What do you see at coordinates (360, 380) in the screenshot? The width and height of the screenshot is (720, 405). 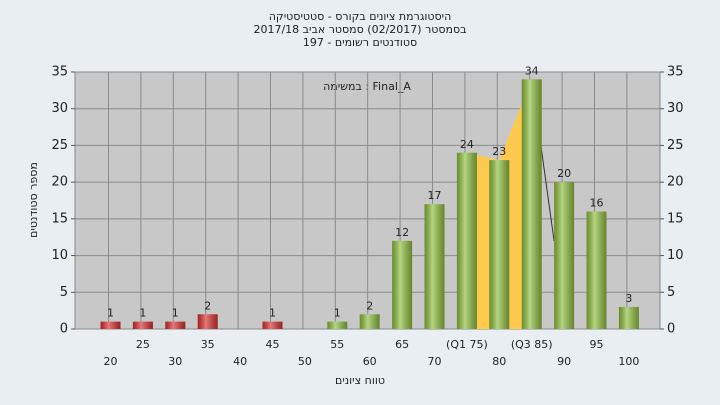 I see `x-axis-label: טווח ציונים` at bounding box center [360, 380].